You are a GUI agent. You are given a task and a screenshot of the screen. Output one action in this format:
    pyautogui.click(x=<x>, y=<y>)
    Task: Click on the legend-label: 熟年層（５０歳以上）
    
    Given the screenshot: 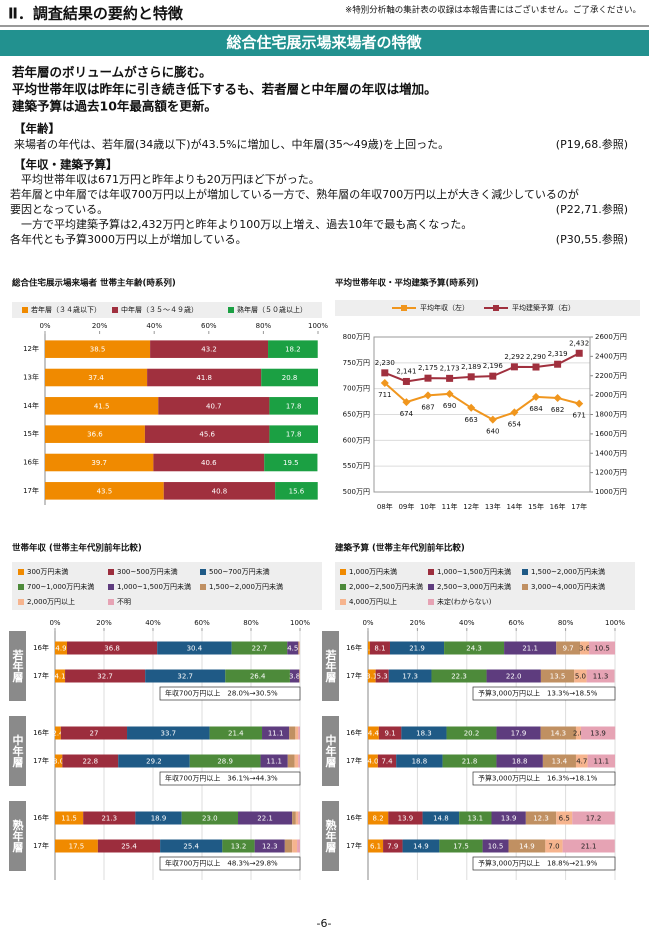 What is the action you would take?
    pyautogui.click(x=272, y=309)
    